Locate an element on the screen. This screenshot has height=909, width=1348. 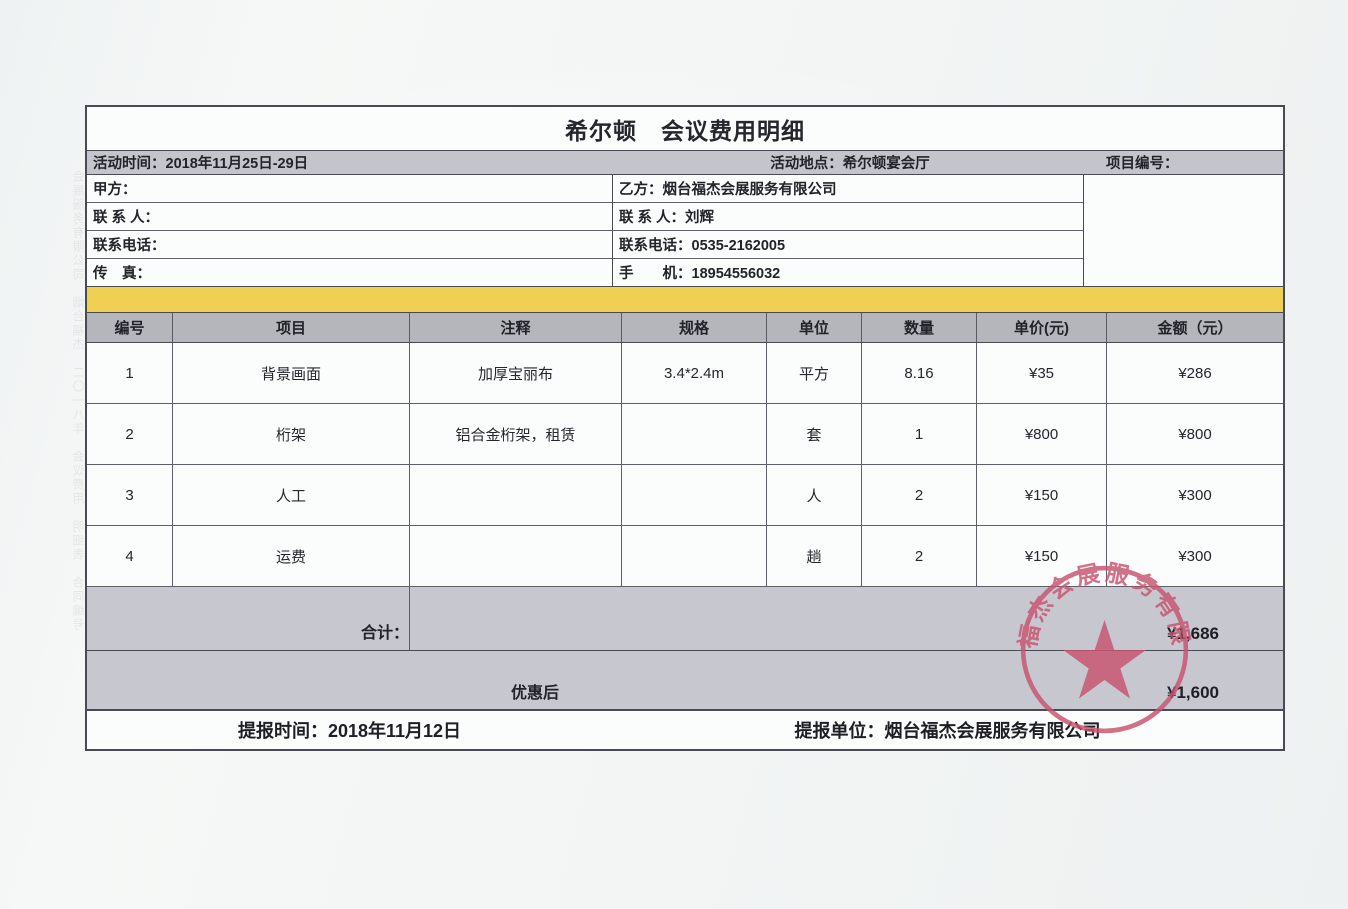
cell-no: 2 is located at coordinates (130, 434).